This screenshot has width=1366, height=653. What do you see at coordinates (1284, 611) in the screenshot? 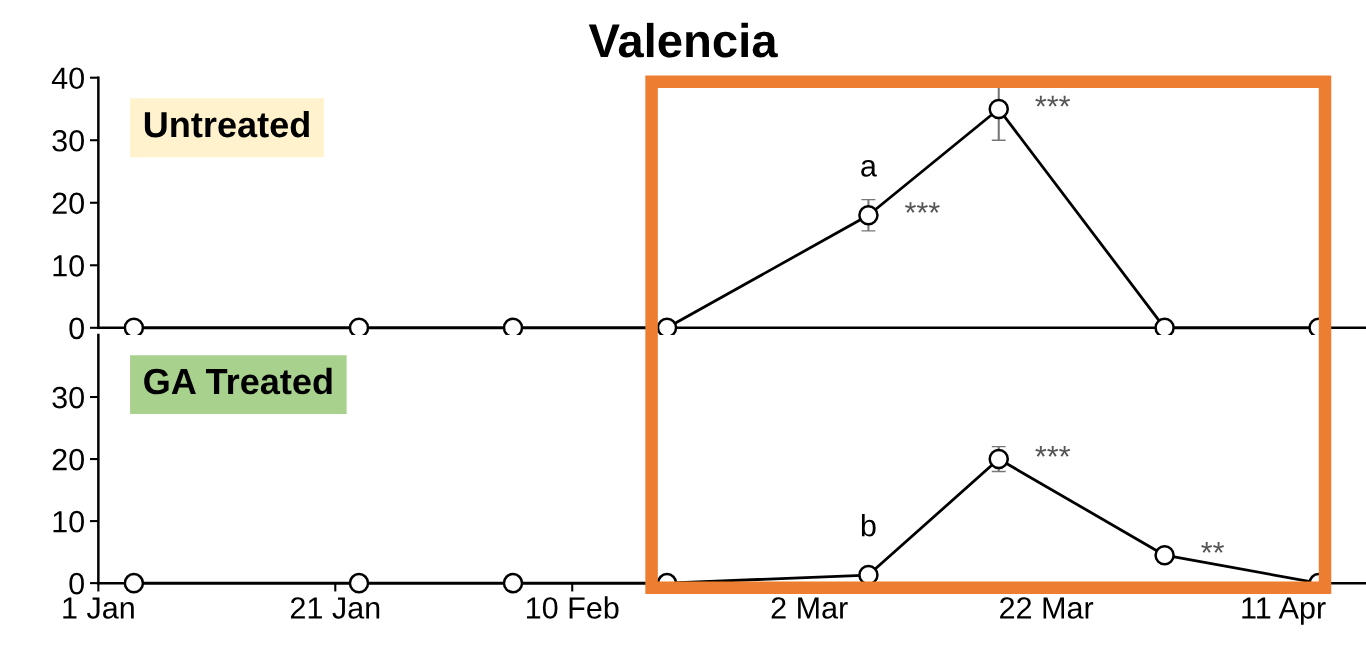
I see `x-tick-label: 11 Apr` at bounding box center [1284, 611].